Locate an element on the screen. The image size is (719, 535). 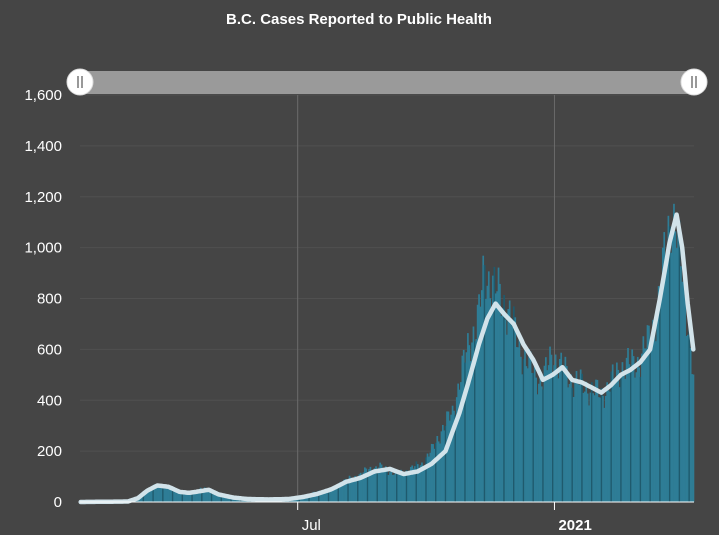
navigator-track is located at coordinates (387, 82).